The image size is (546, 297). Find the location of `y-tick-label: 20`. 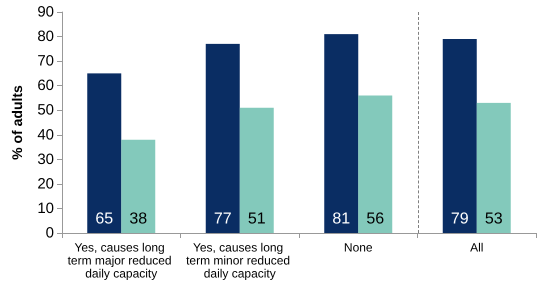

y-tick-label: 20 is located at coordinates (45, 183).